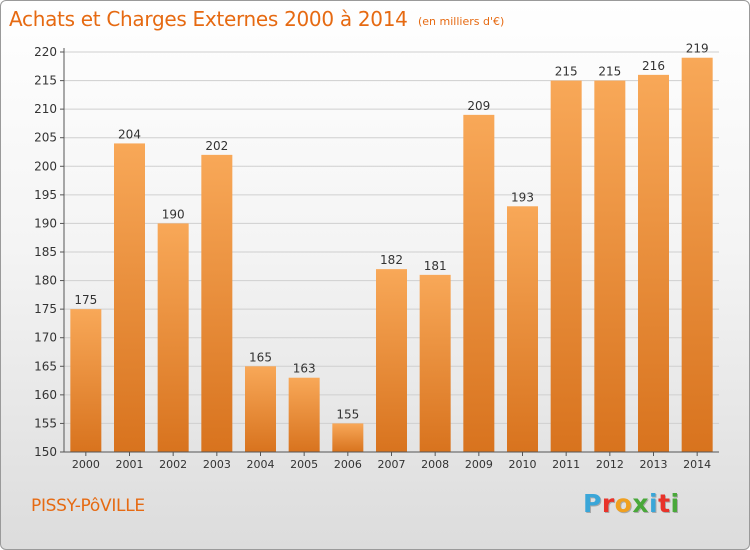 This screenshot has height=550, width=750. I want to click on y-tick-label: 210, so click(45, 109).